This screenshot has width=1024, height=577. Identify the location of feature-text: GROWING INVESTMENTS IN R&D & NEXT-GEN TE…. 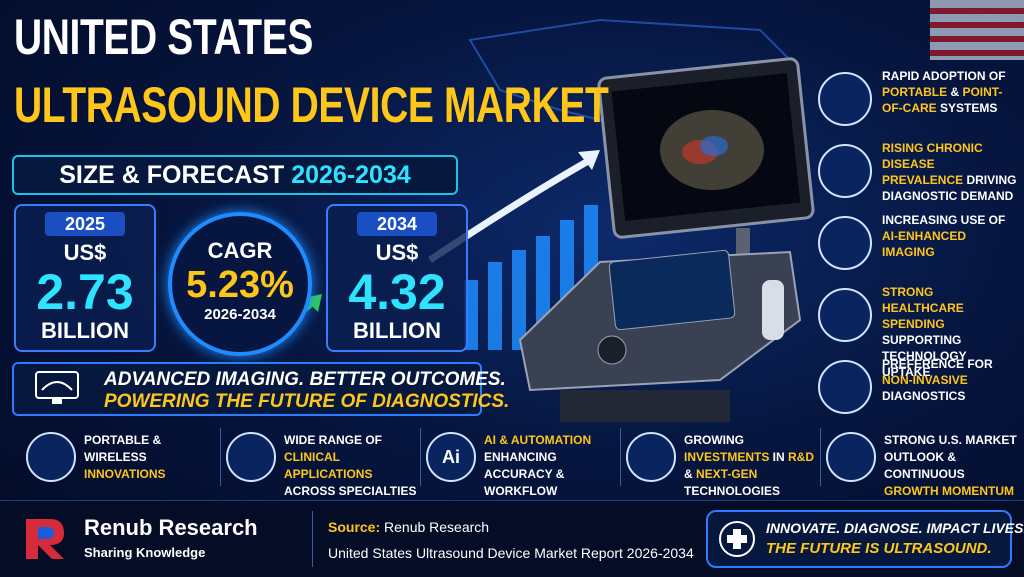
(752, 466).